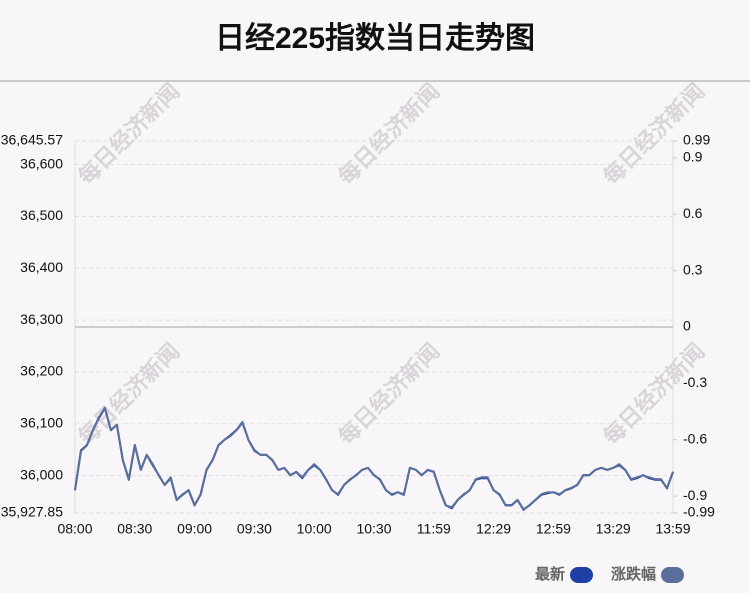  I want to click on series-line, so click(374, 458).